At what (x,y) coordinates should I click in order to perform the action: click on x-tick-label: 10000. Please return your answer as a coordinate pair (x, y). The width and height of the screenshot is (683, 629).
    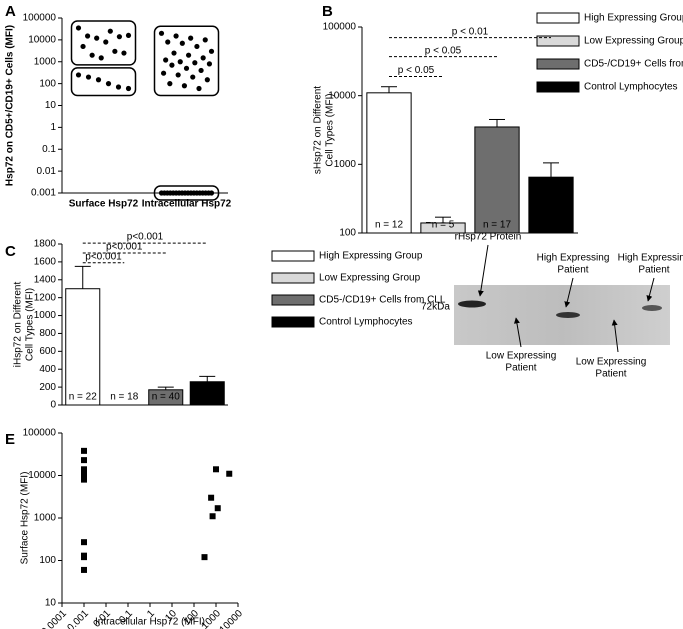
    Looking at the image, I should click on (232, 618).